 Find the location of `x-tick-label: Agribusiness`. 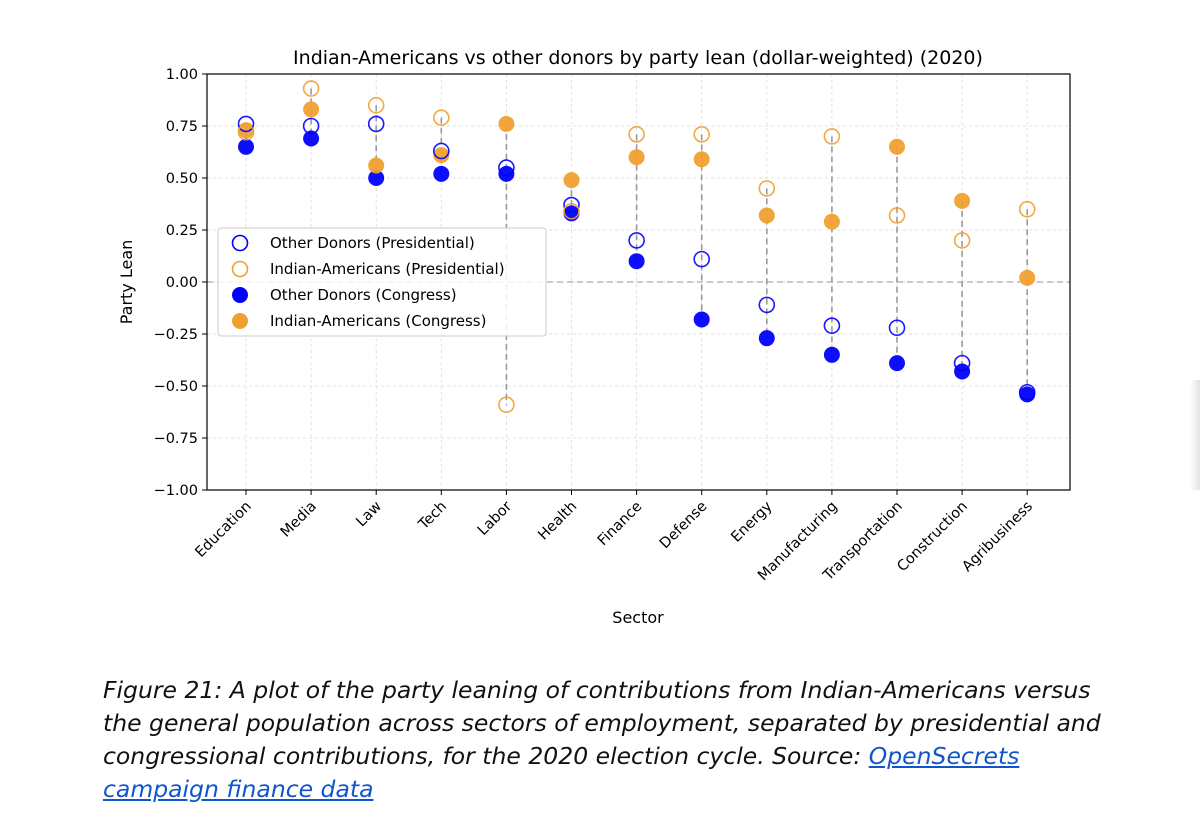

x-tick-label: Agribusiness is located at coordinates (997, 537).